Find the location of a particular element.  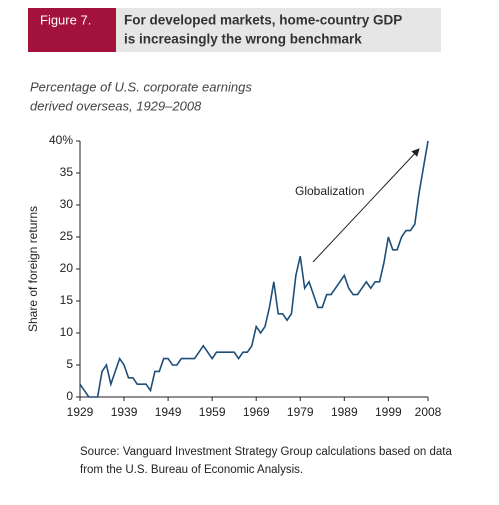

x-tick-label: 1929 is located at coordinates (80, 412).